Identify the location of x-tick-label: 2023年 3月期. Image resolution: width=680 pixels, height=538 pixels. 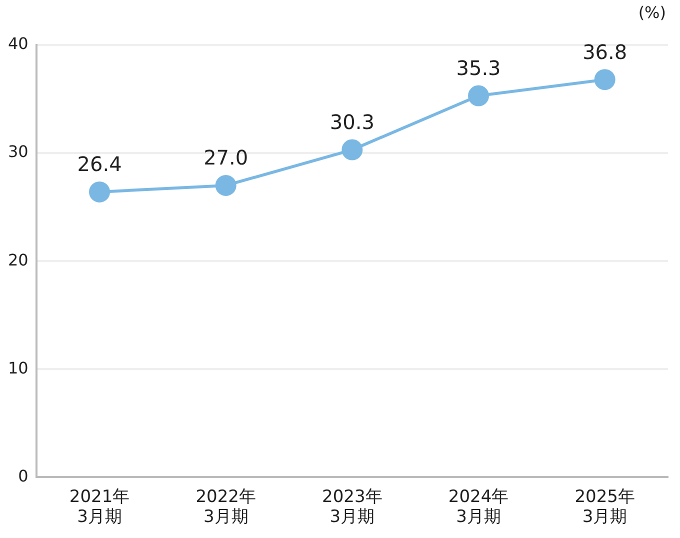
(352, 507).